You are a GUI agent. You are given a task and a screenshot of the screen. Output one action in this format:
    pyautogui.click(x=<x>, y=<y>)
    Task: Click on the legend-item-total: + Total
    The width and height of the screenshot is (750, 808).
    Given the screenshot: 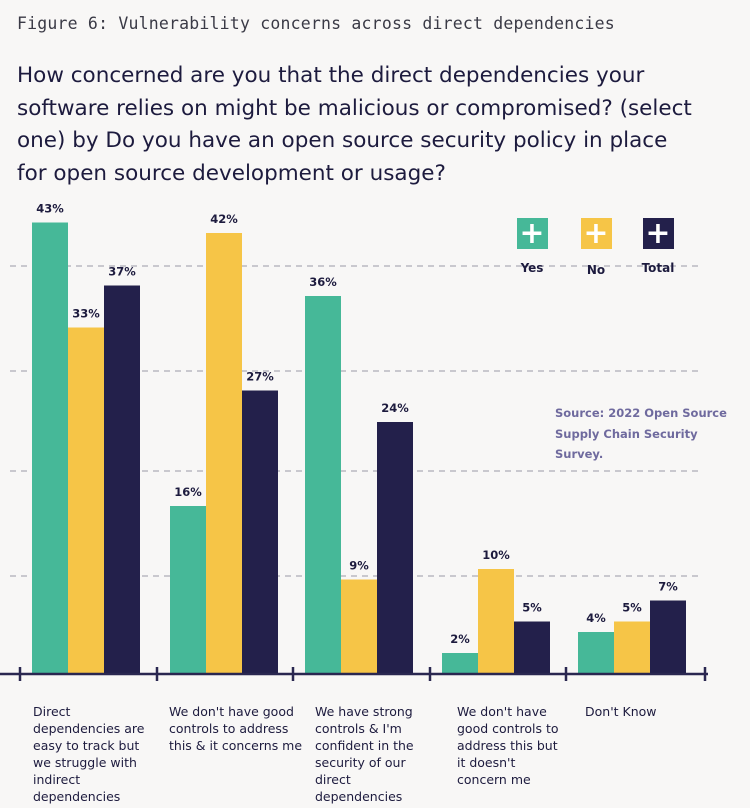 What is the action you would take?
    pyautogui.click(x=658, y=246)
    